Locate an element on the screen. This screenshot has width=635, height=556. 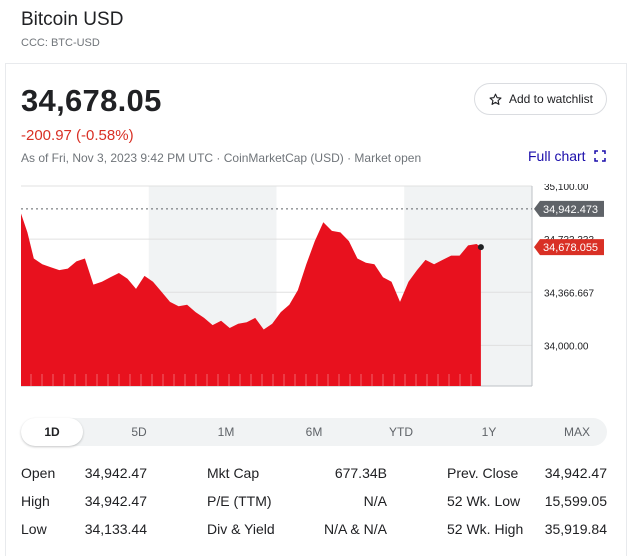
full-chart-link: Full chart is located at coordinates (567, 156).